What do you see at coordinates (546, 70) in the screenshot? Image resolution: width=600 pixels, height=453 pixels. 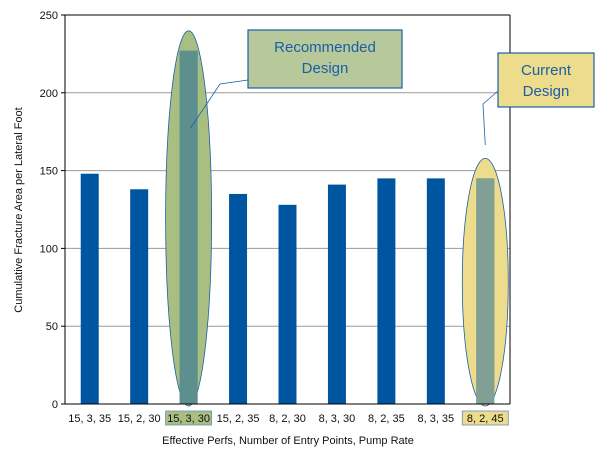 I see `callout-label: Current` at bounding box center [546, 70].